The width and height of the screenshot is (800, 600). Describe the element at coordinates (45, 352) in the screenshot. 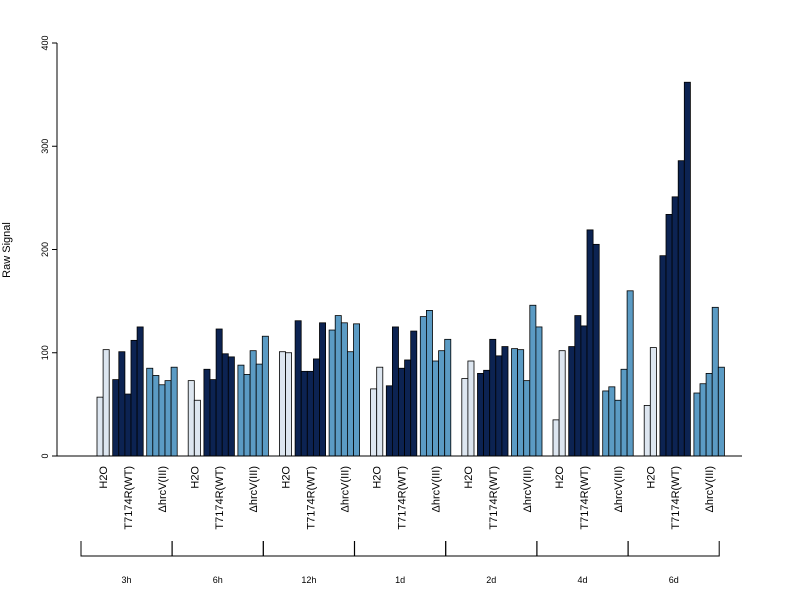

I see `y-tick-label: 100` at that location.